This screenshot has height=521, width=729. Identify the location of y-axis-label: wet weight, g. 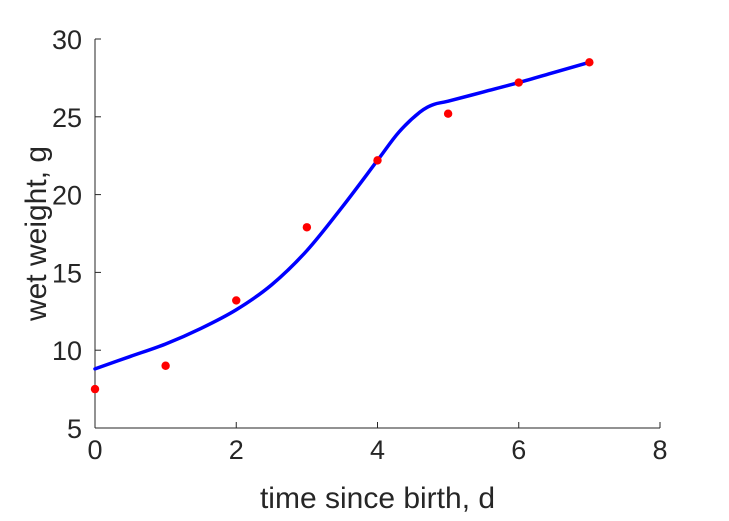
(36, 234).